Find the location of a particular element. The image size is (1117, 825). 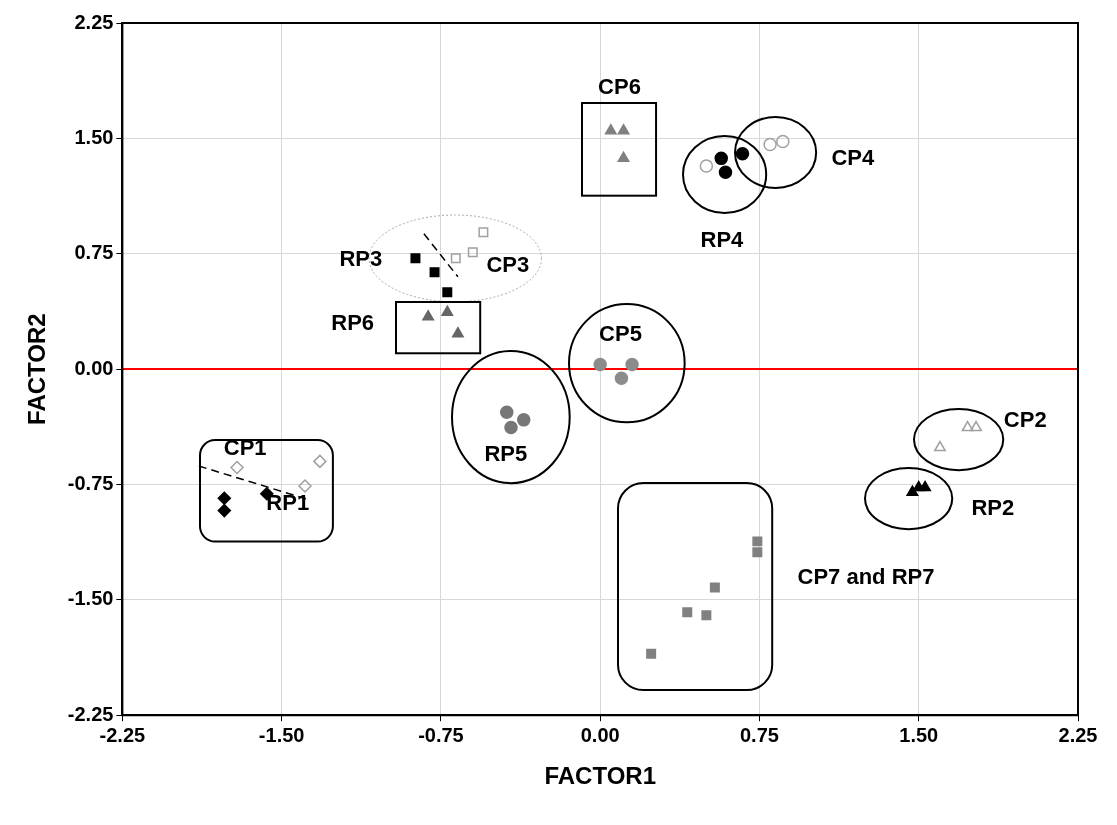

annotation: RP5 is located at coordinates (506, 453).